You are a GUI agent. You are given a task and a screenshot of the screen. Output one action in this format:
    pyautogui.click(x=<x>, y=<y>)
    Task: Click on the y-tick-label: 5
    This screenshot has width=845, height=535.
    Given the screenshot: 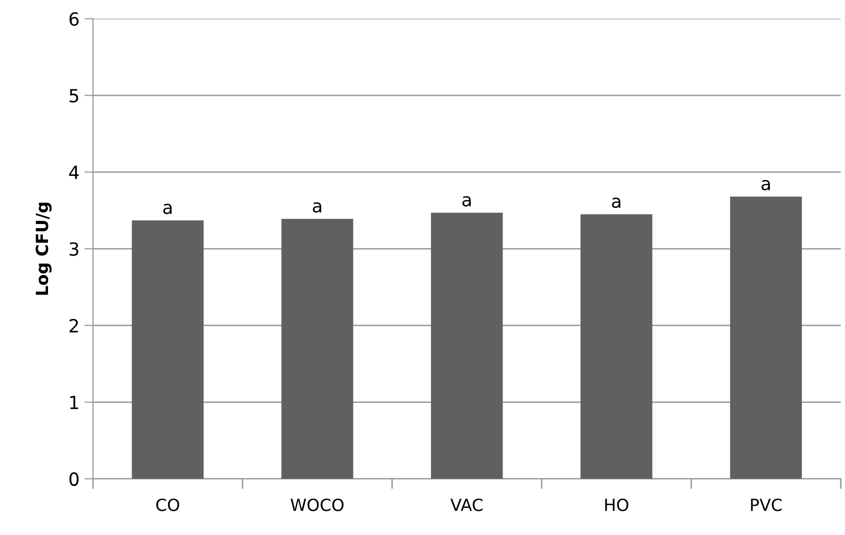 What is the action you would take?
    pyautogui.click(x=74, y=96)
    